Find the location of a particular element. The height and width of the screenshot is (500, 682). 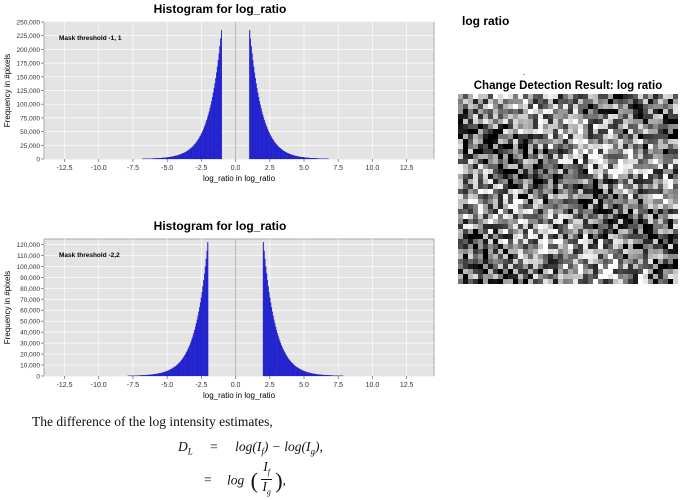

y-tick-label: 0 is located at coordinates (38, 160).